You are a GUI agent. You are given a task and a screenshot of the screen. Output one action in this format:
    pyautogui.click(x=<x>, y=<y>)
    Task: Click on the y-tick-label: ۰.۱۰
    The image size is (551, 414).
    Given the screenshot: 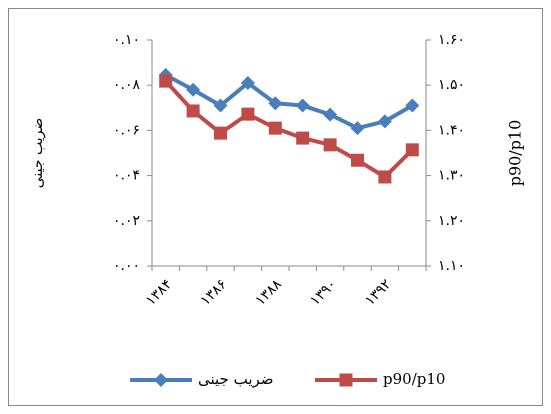 What is the action you would take?
    pyautogui.click(x=126, y=40)
    